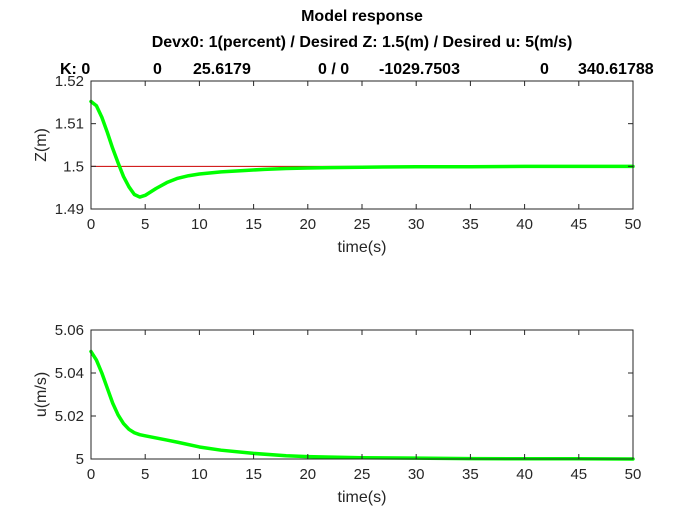 The height and width of the screenshot is (525, 700). I want to click on y-tick-label: 5, so click(80, 459).